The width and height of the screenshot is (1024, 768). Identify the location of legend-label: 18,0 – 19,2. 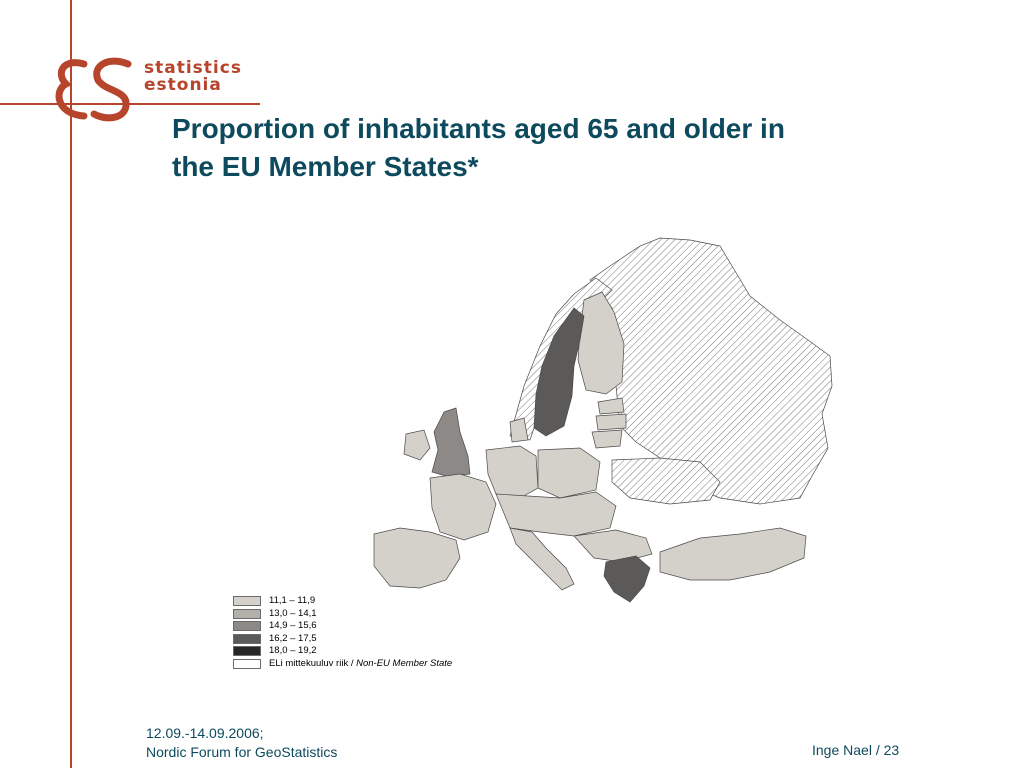
(293, 651).